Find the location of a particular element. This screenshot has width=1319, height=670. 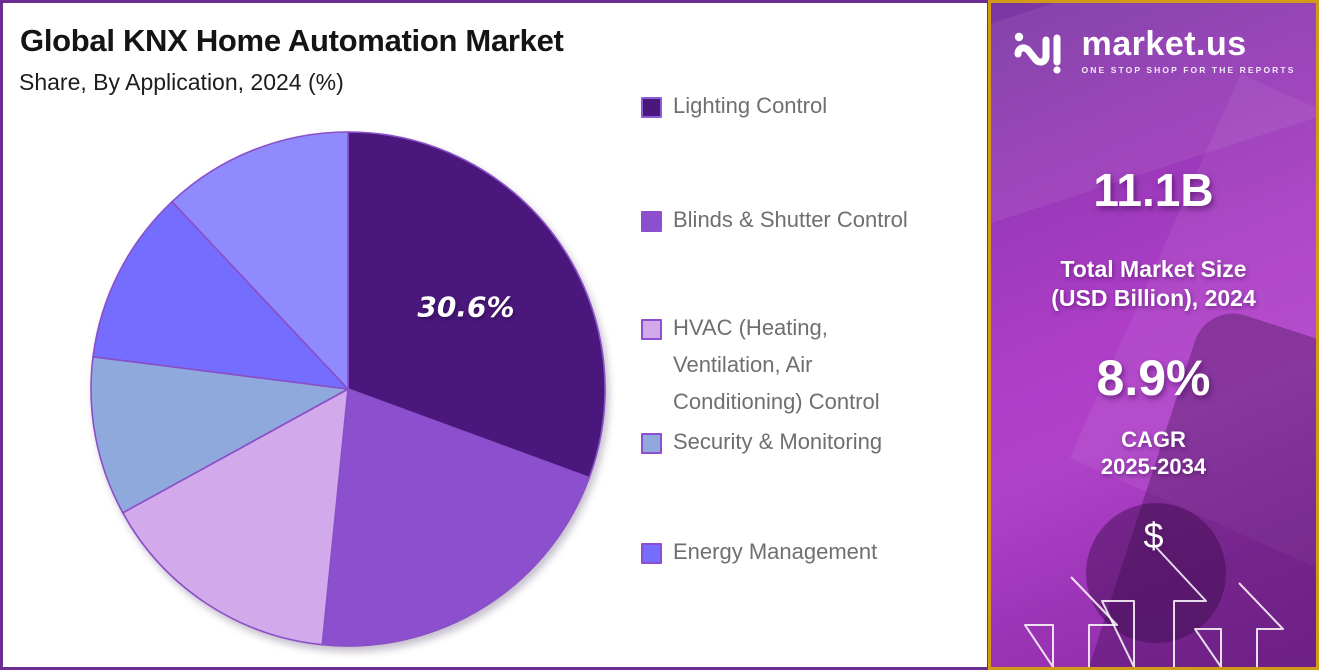

growth-arrows-icon is located at coordinates (1154, 605).